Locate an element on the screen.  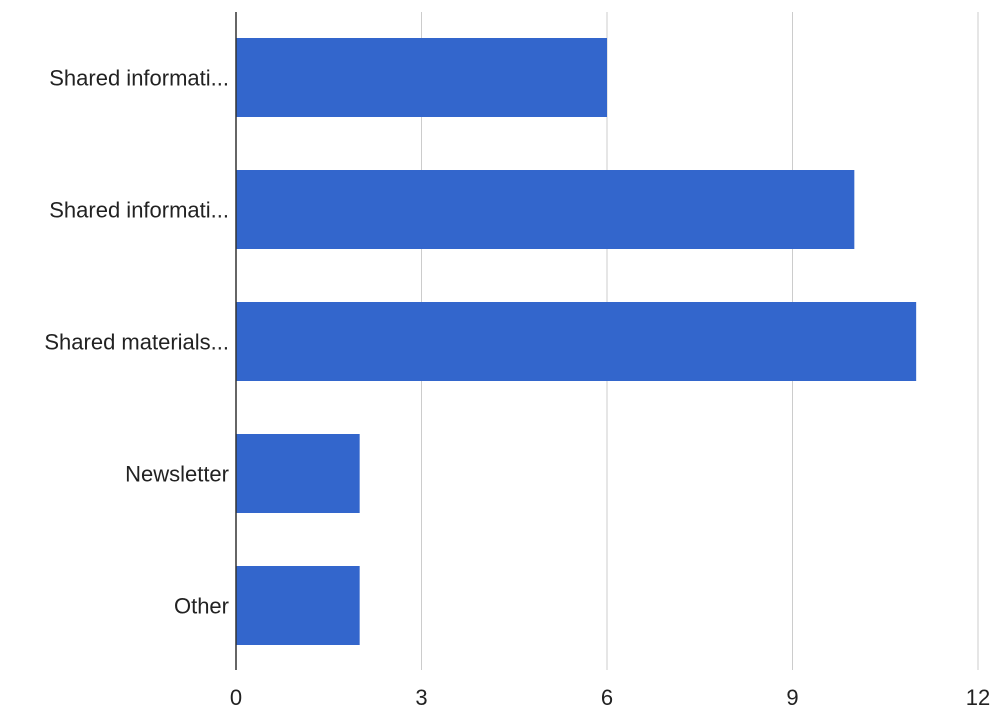
x-tick-label: 0 is located at coordinates (236, 697).